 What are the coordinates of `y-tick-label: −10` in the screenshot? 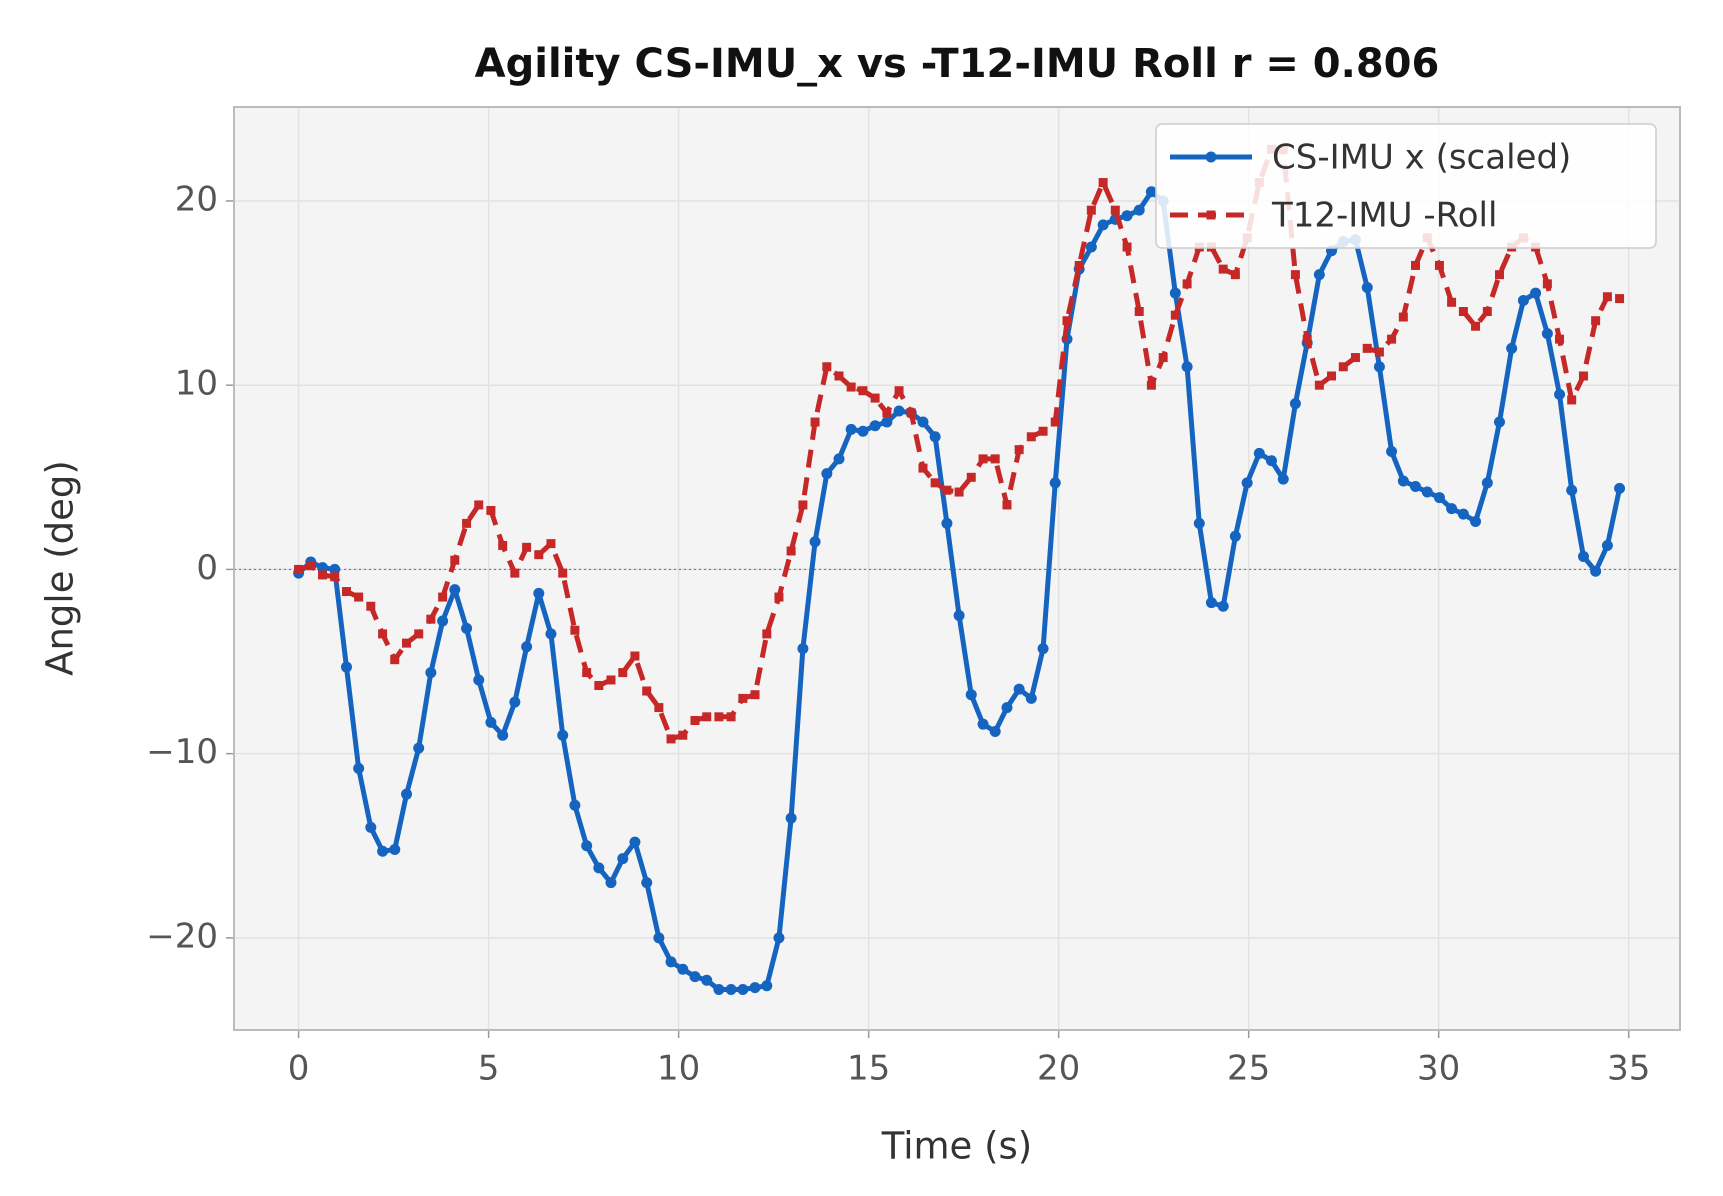 It's located at (182, 752).